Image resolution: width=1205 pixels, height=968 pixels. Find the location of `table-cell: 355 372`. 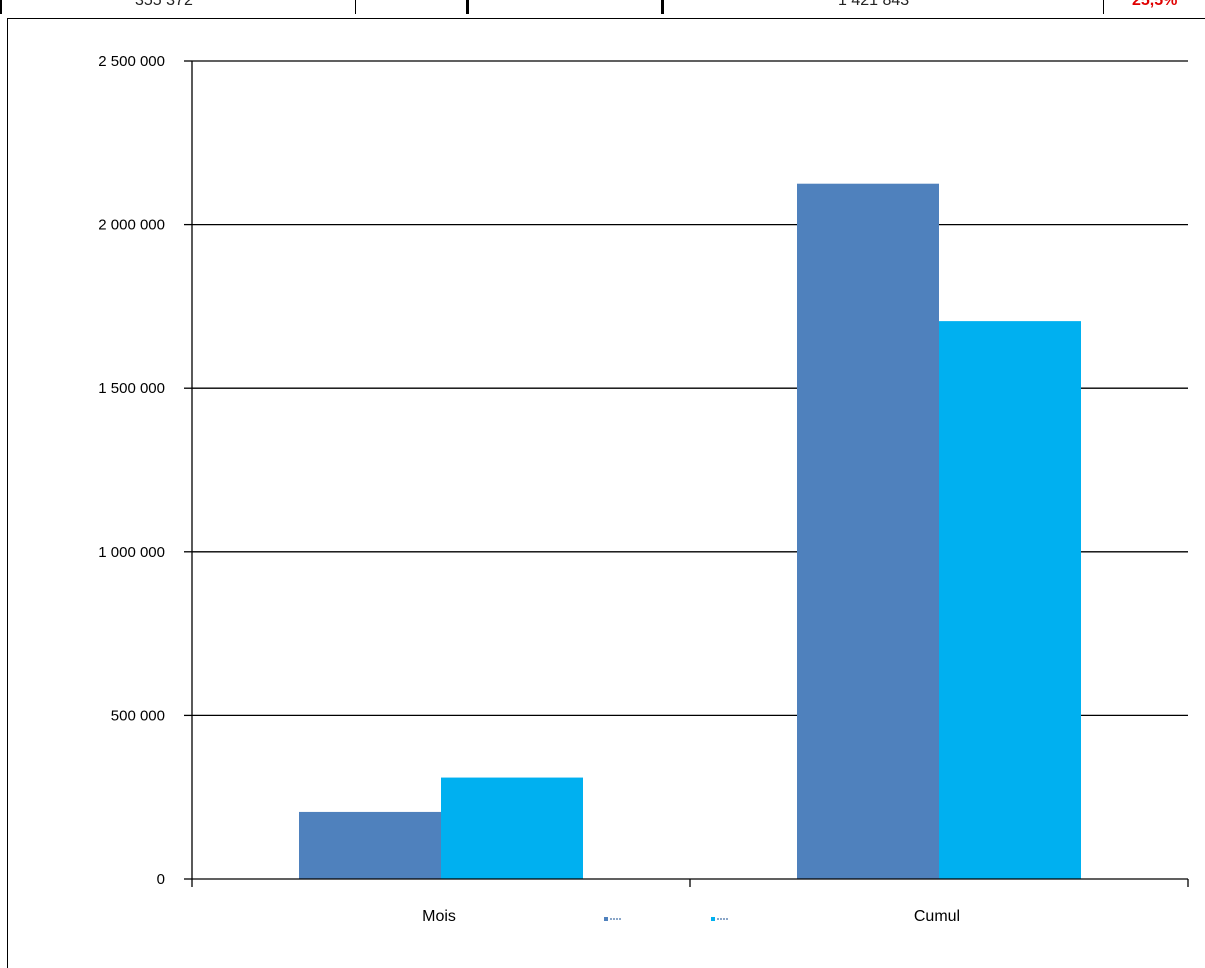

table-cell: 355 372 is located at coordinates (164, 4).